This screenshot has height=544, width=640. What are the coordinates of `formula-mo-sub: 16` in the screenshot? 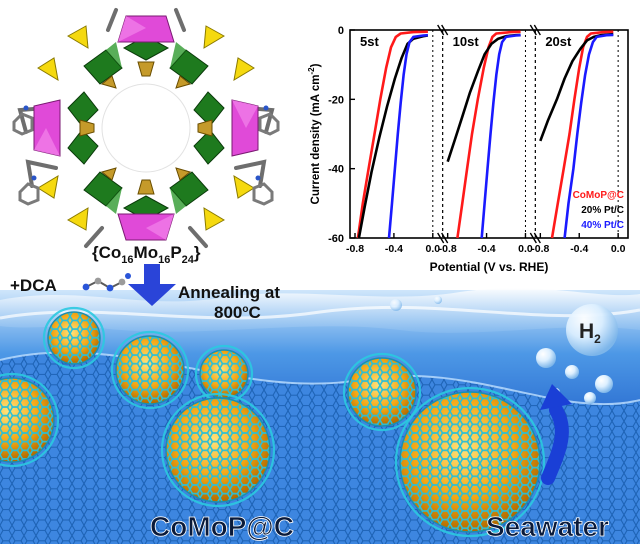 It's located at (164, 260).